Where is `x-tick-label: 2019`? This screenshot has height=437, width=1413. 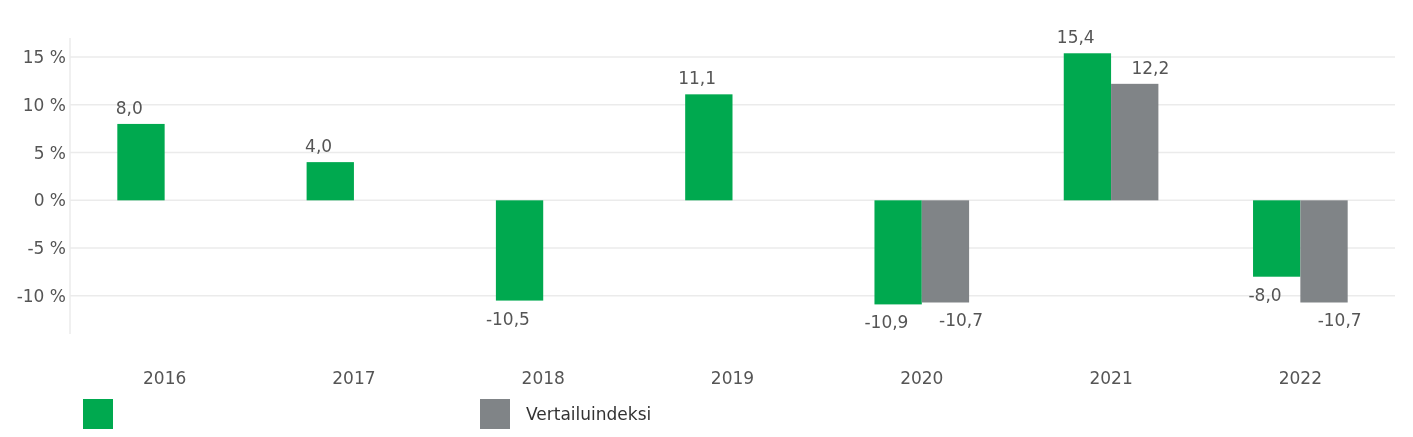 x-tick-label: 2019 is located at coordinates (732, 378).